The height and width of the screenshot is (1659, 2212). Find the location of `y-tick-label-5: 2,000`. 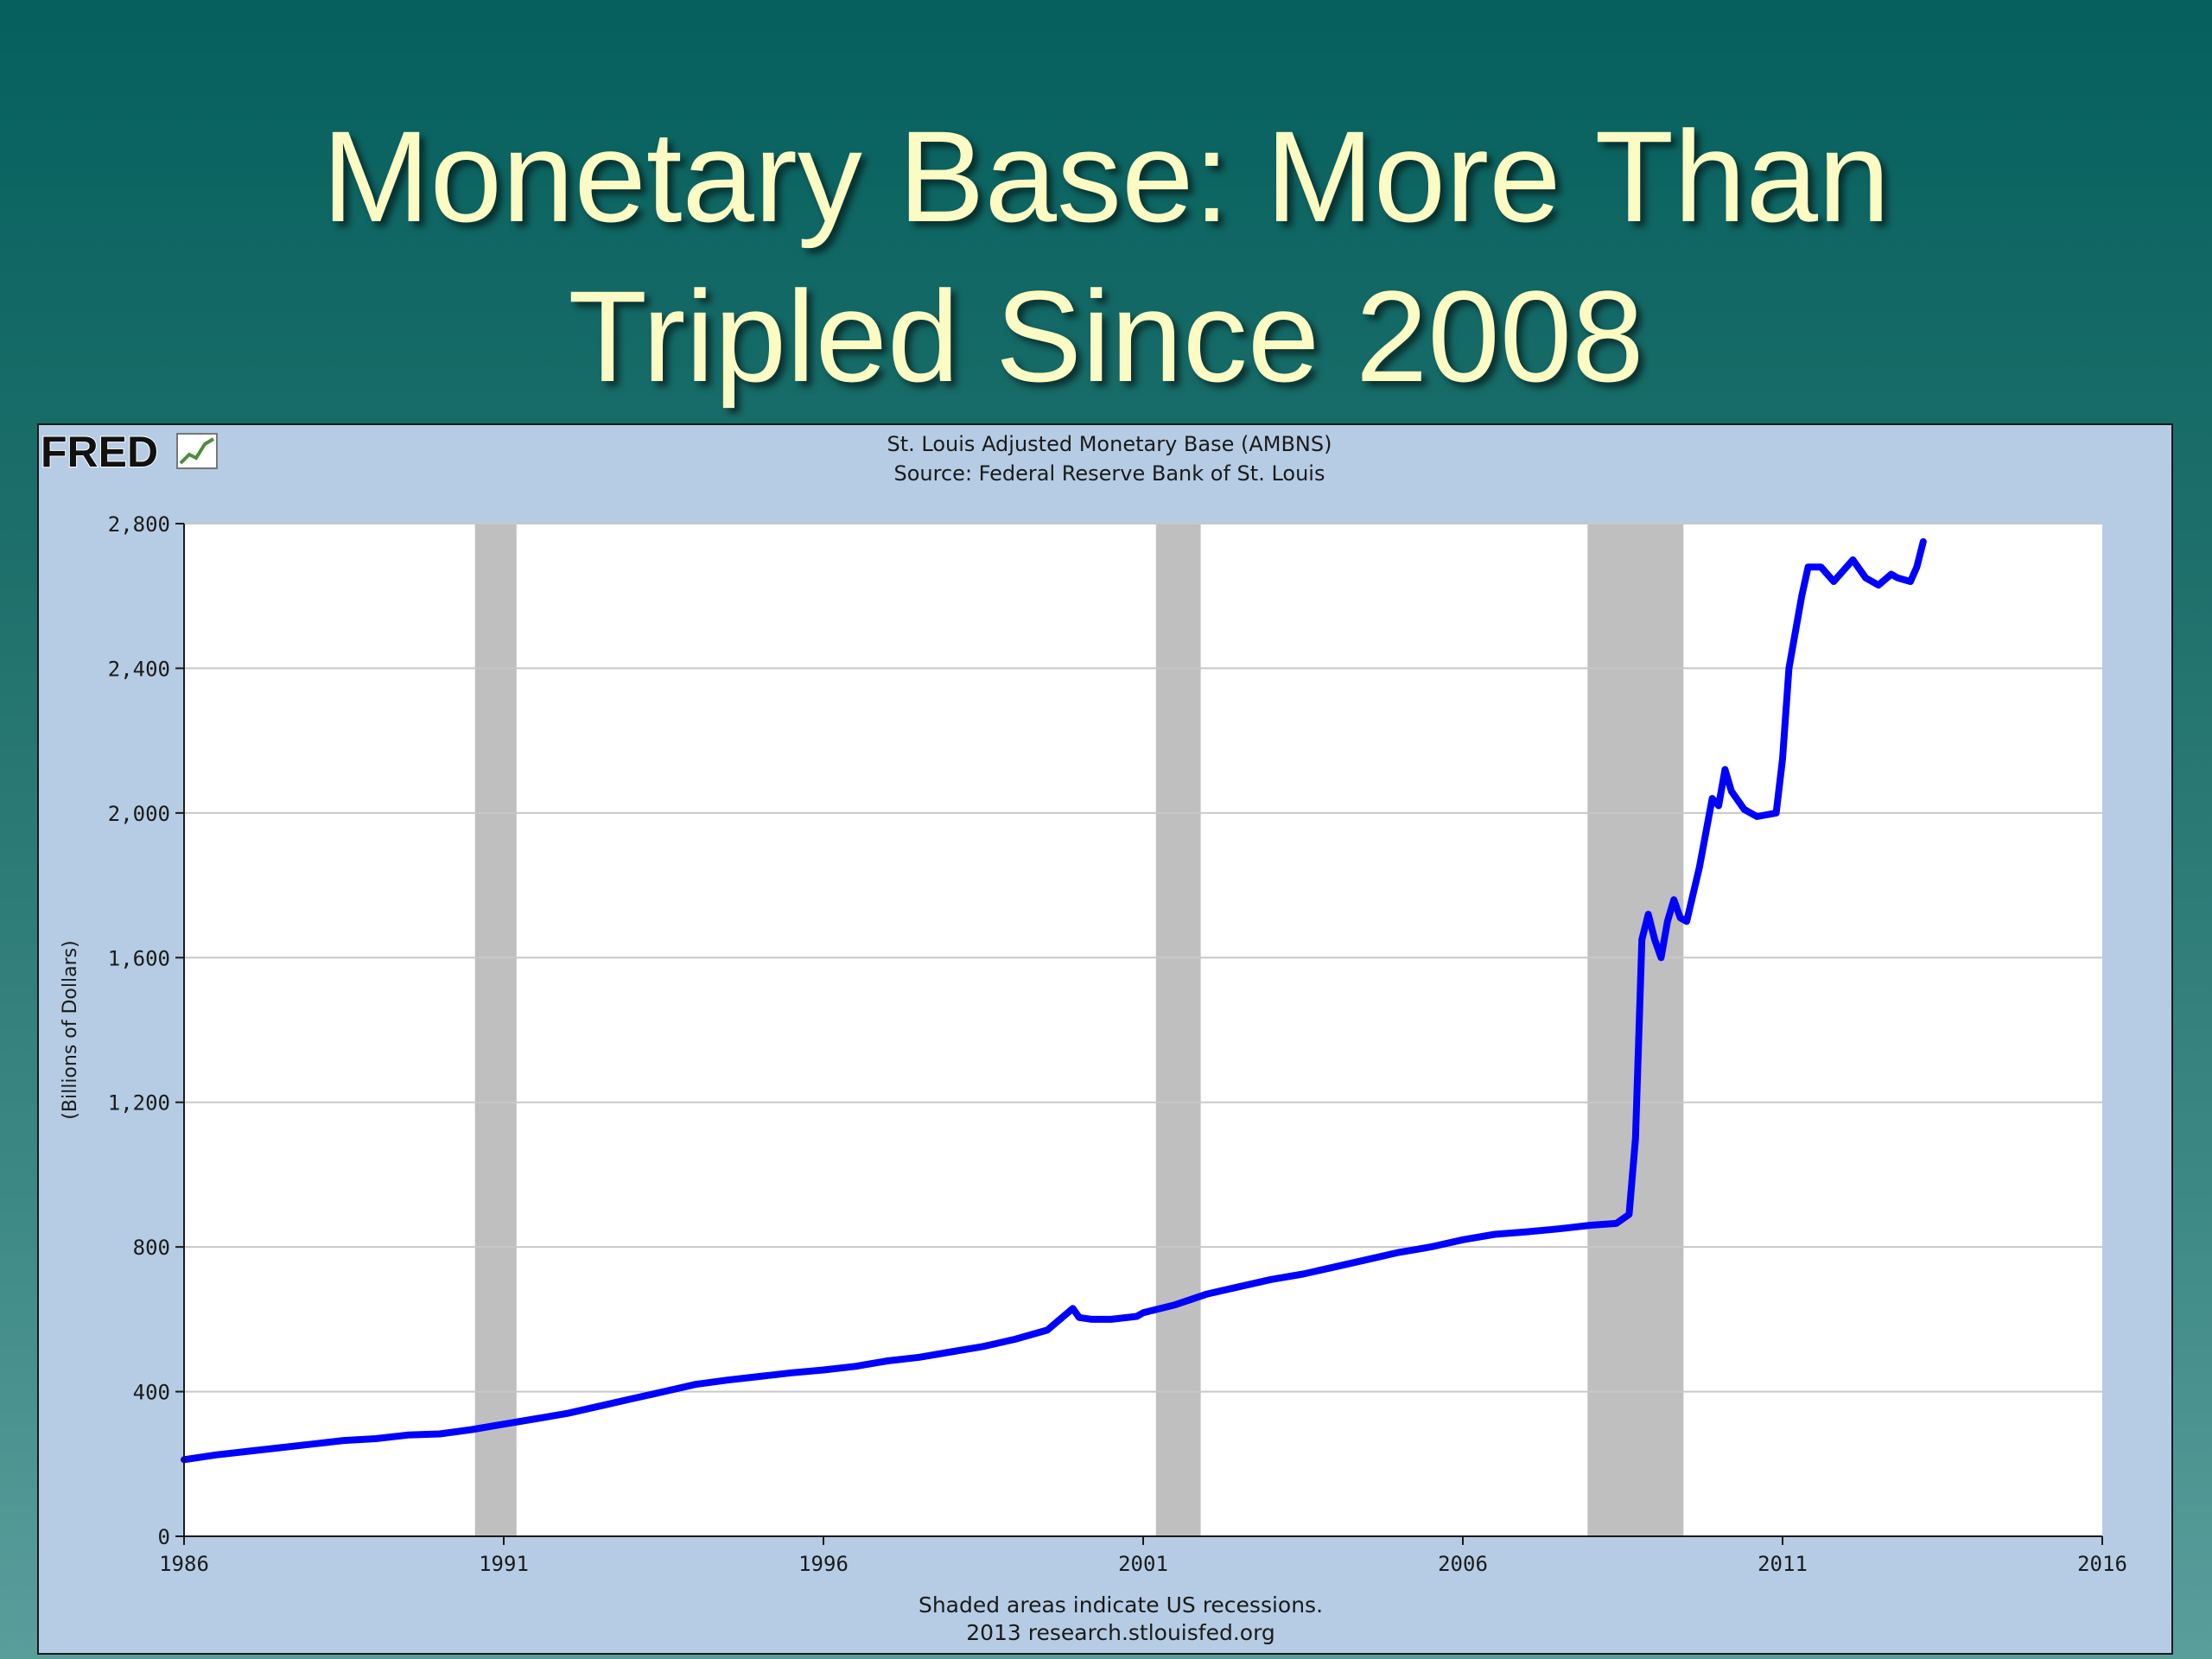

y-tick-label-5: 2,000 is located at coordinates (139, 814).